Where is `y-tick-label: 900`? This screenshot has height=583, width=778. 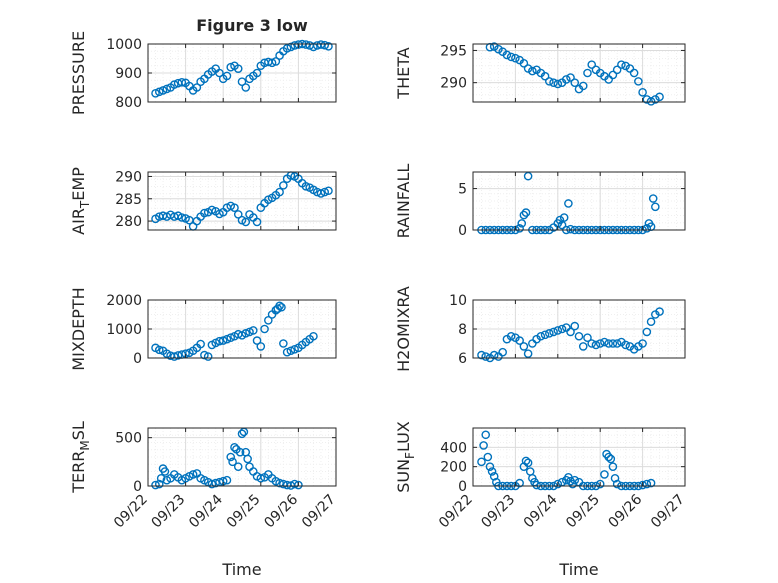
y-tick-label: 900 is located at coordinates (128, 74).